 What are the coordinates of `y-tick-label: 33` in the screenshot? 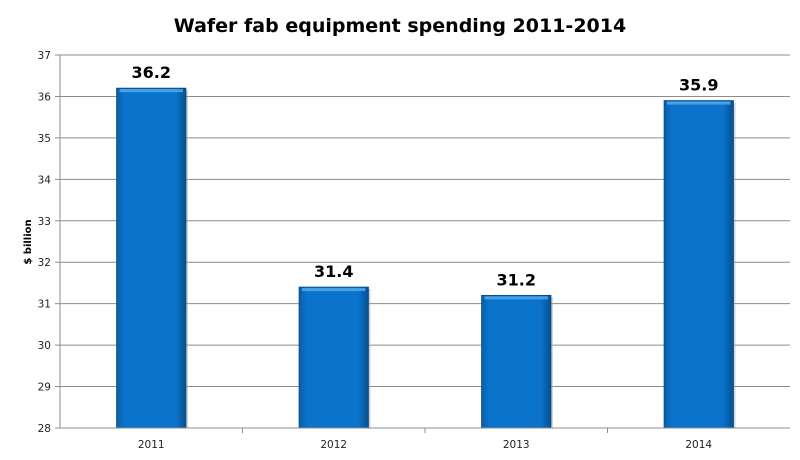 It's located at (44, 222).